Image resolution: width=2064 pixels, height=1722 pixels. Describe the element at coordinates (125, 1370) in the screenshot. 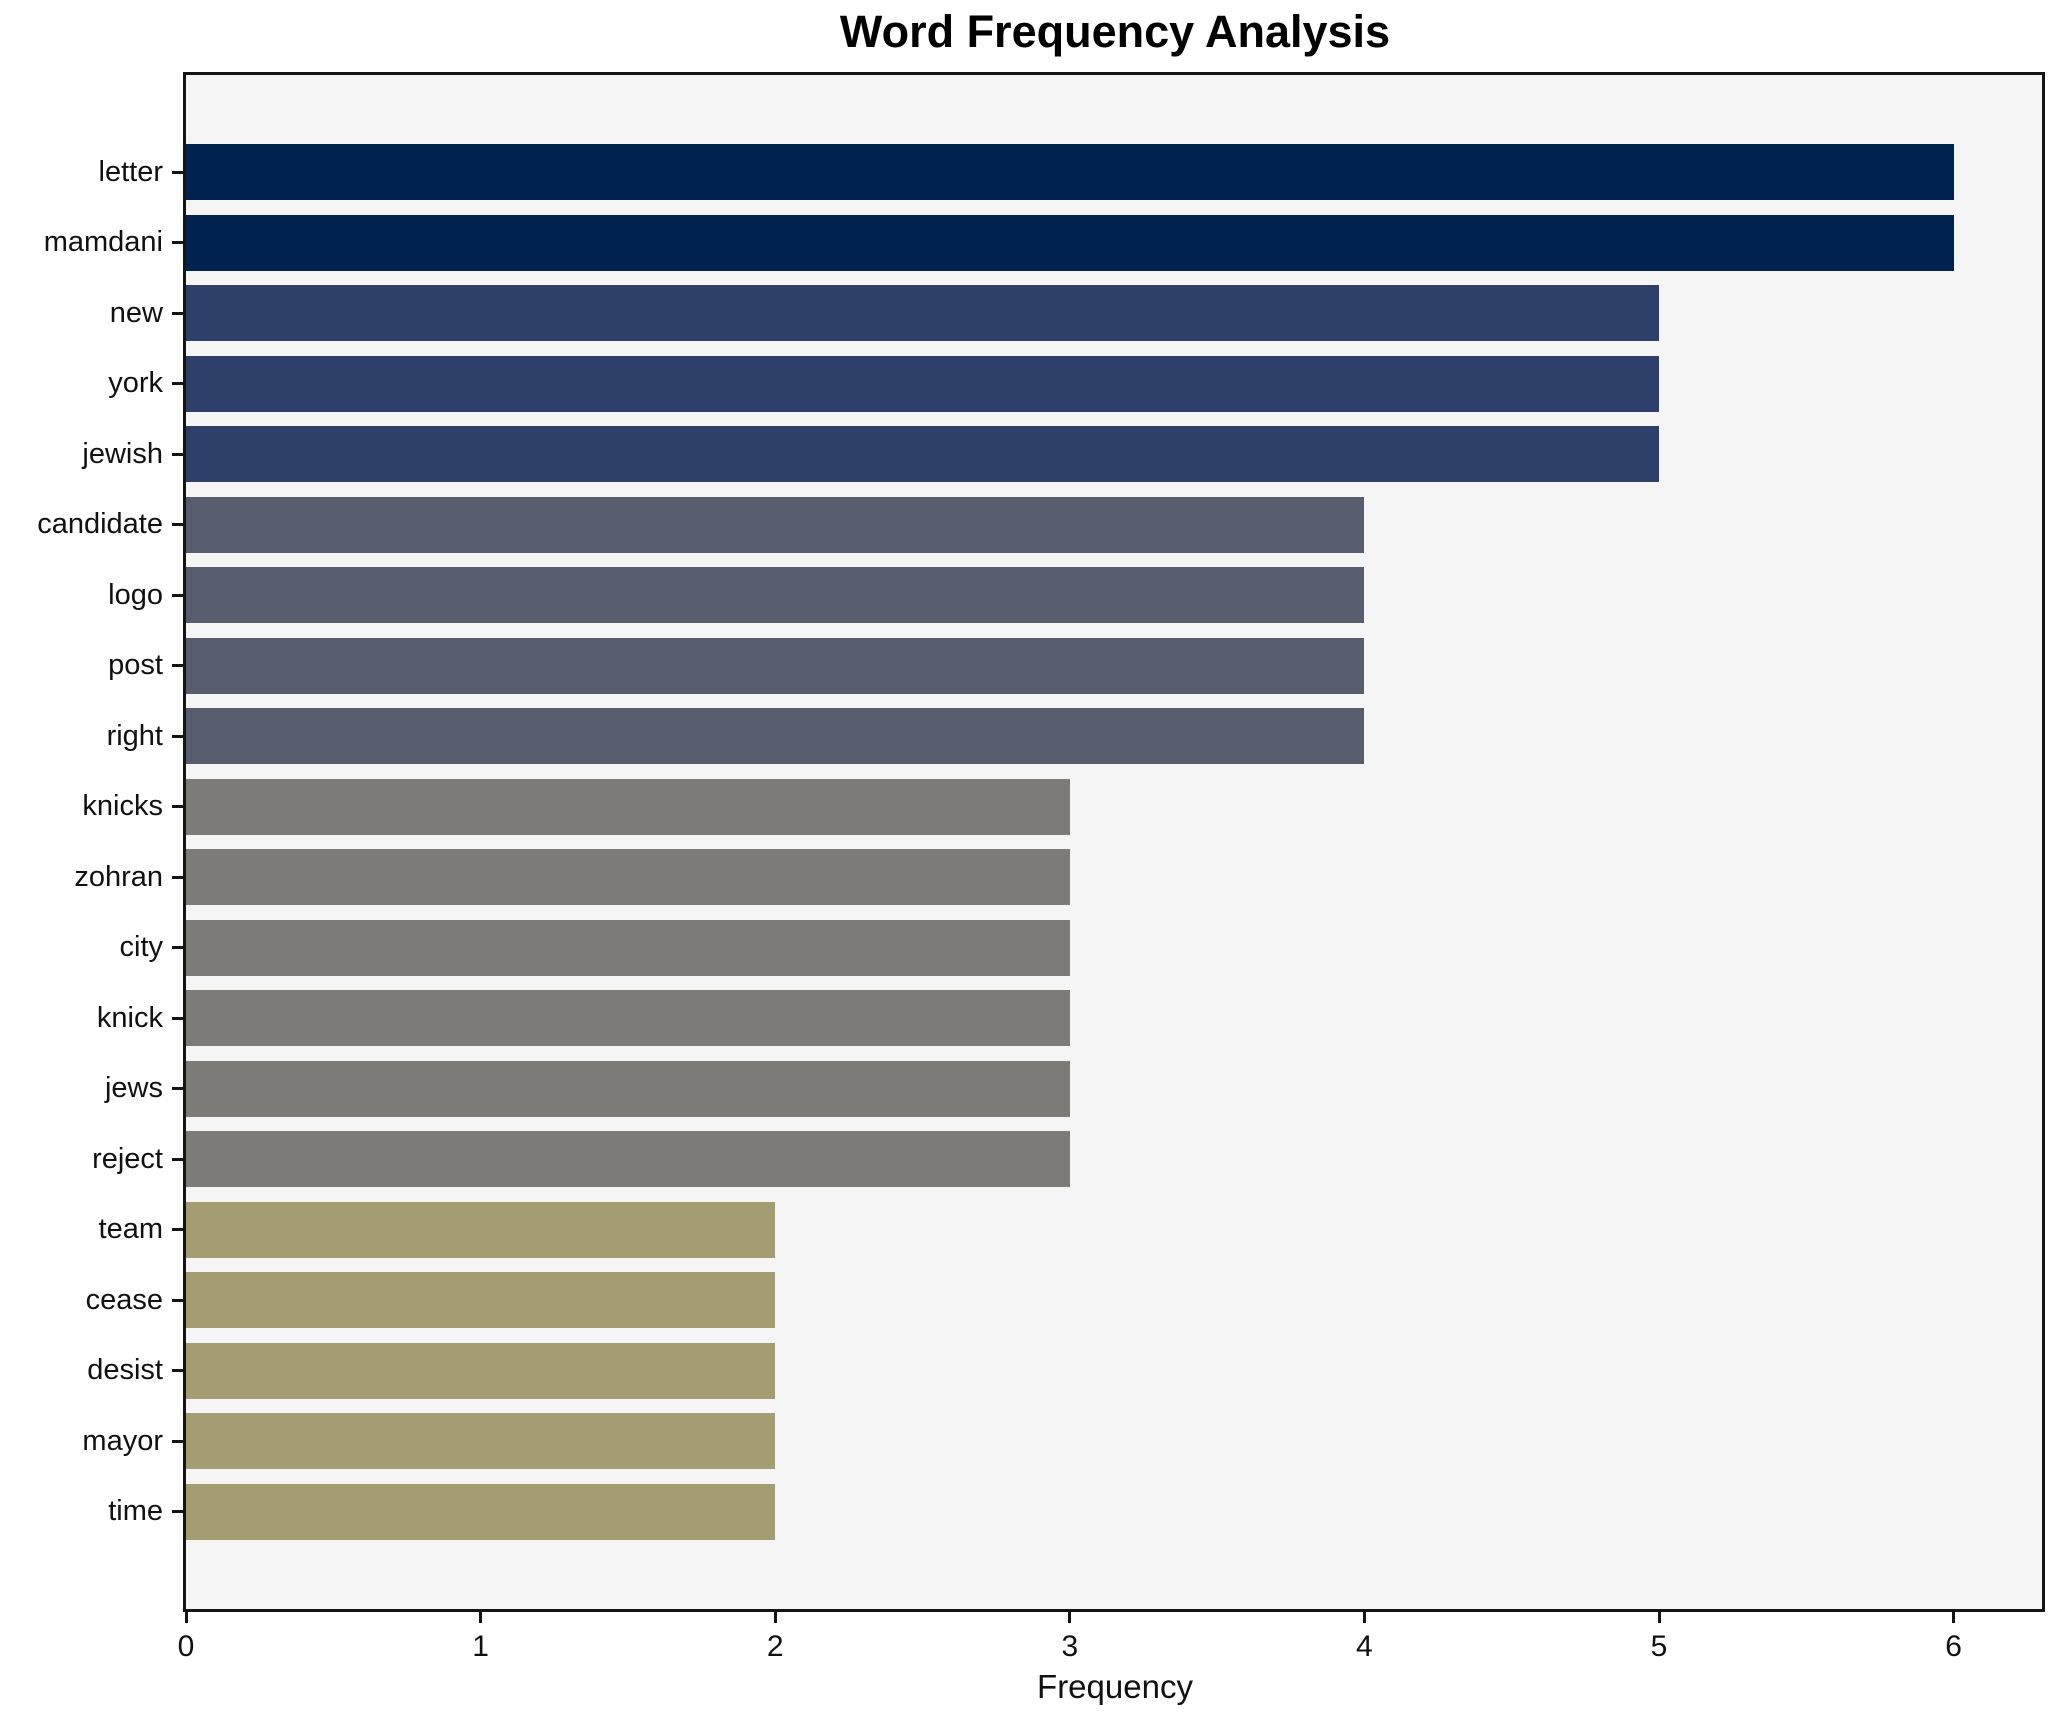

I see `y-tick-label-desist: desist` at that location.